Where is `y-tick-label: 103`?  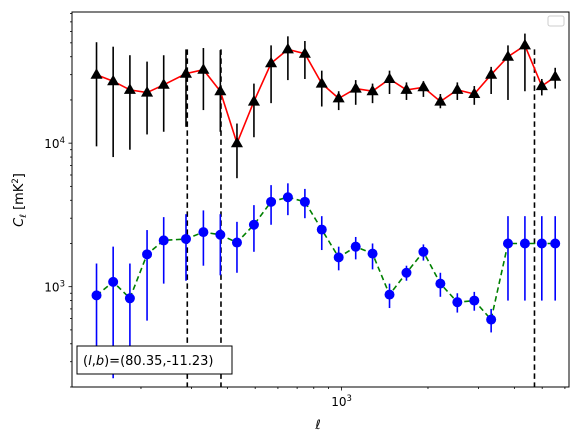
y-tick-label: 103 is located at coordinates (54, 287).